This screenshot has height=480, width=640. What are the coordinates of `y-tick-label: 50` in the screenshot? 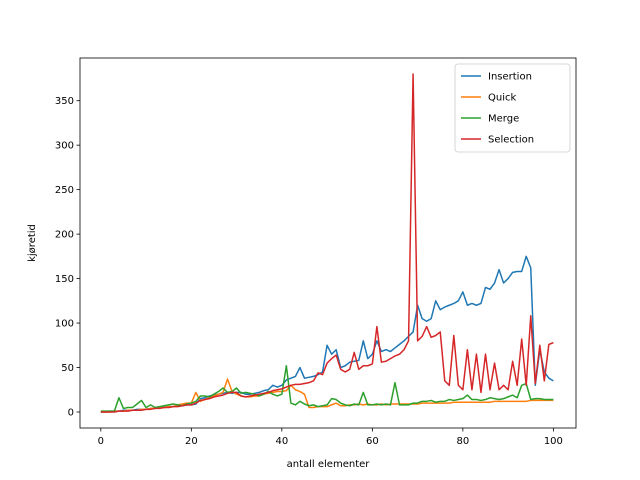 It's located at (67, 368).